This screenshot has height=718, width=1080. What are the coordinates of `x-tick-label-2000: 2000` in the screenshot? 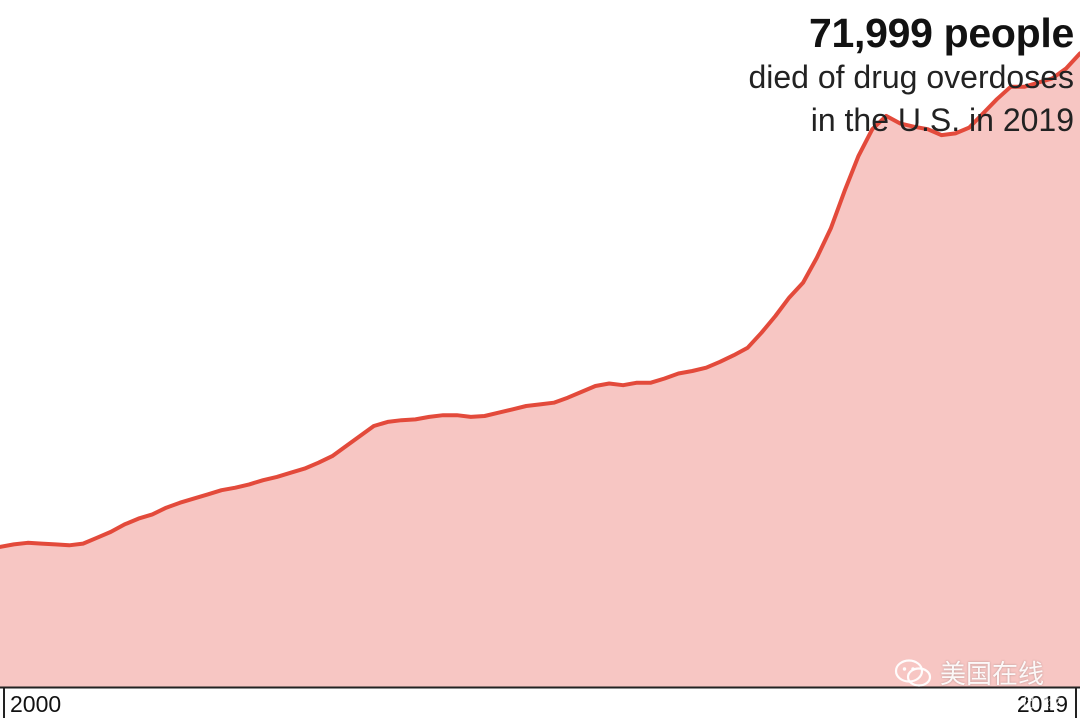 It's located at (36, 704).